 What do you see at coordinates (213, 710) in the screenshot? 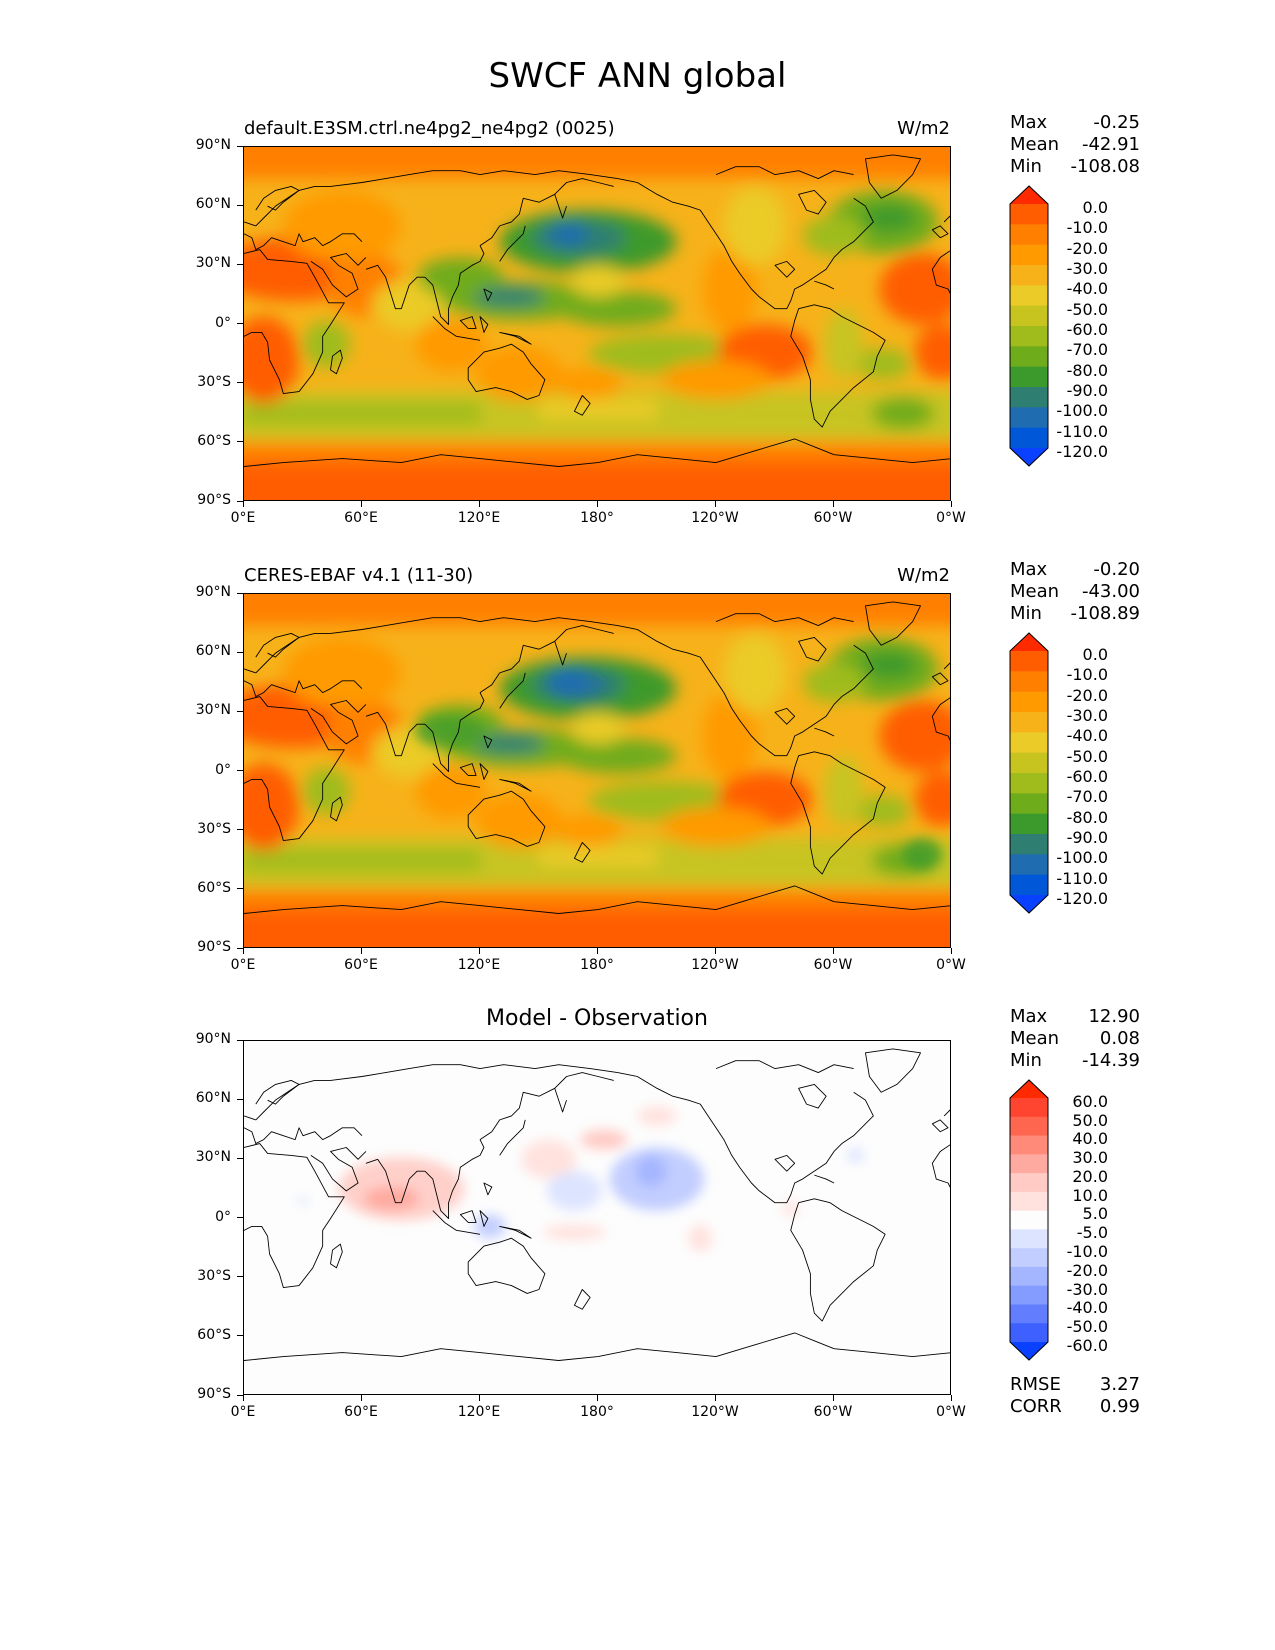
I see `y-tick-label: 30°N` at bounding box center [213, 710].